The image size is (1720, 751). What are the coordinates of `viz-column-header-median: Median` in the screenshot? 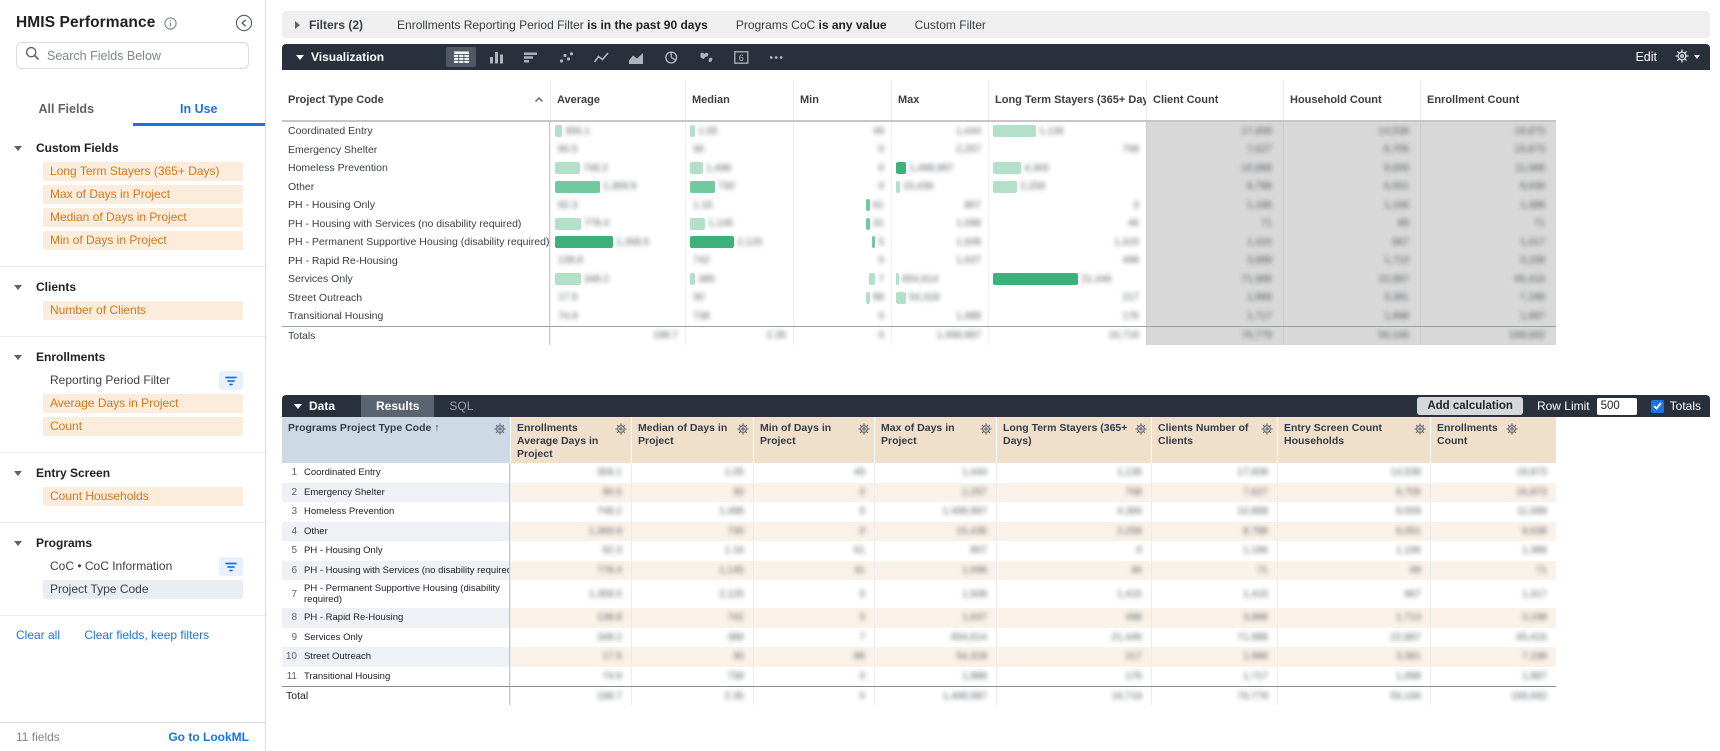 It's located at (739, 100).